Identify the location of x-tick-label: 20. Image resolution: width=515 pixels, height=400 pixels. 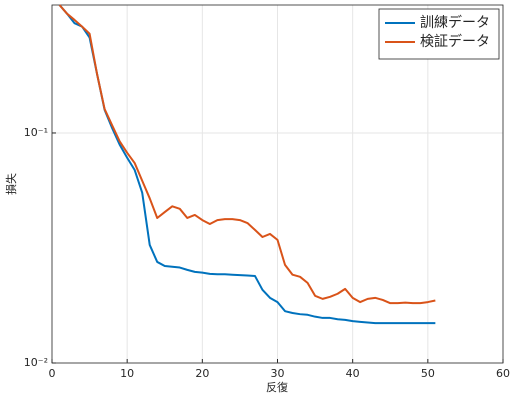
(202, 373).